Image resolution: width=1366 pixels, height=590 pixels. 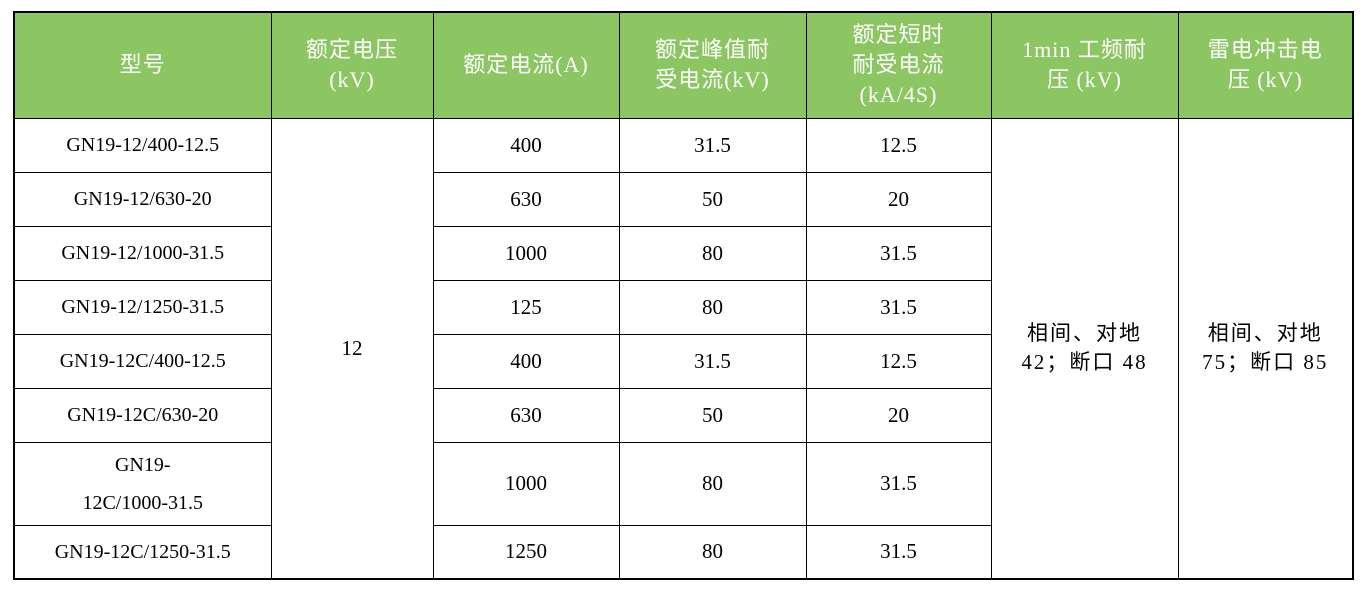 I want to click on table-row: GN19-12C/400-12.5 400 31.5 12.5, so click(x=683, y=361).